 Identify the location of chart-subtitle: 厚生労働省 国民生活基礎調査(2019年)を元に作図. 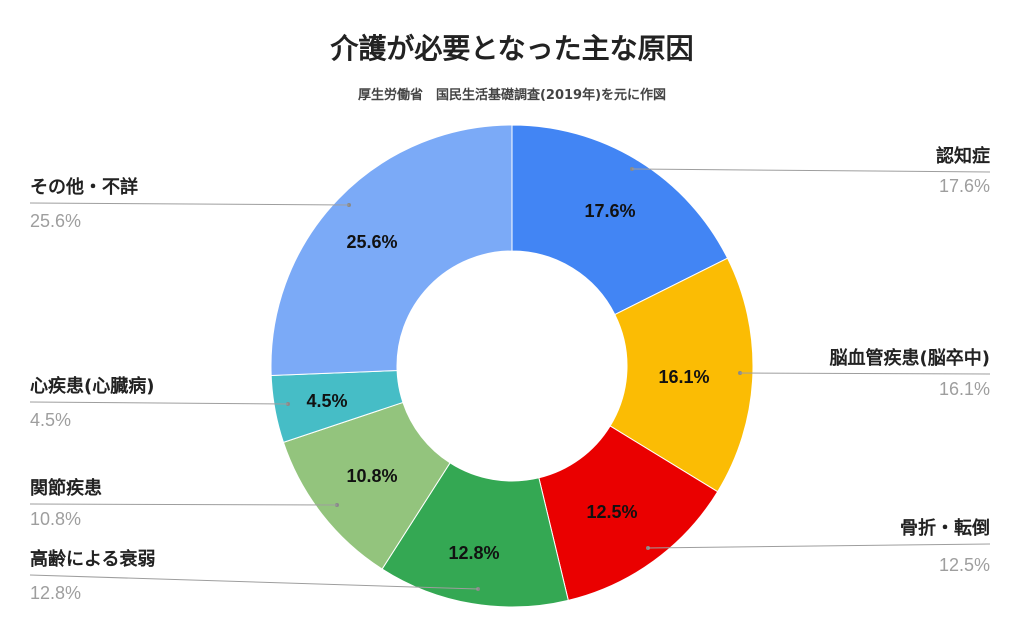
(512, 95).